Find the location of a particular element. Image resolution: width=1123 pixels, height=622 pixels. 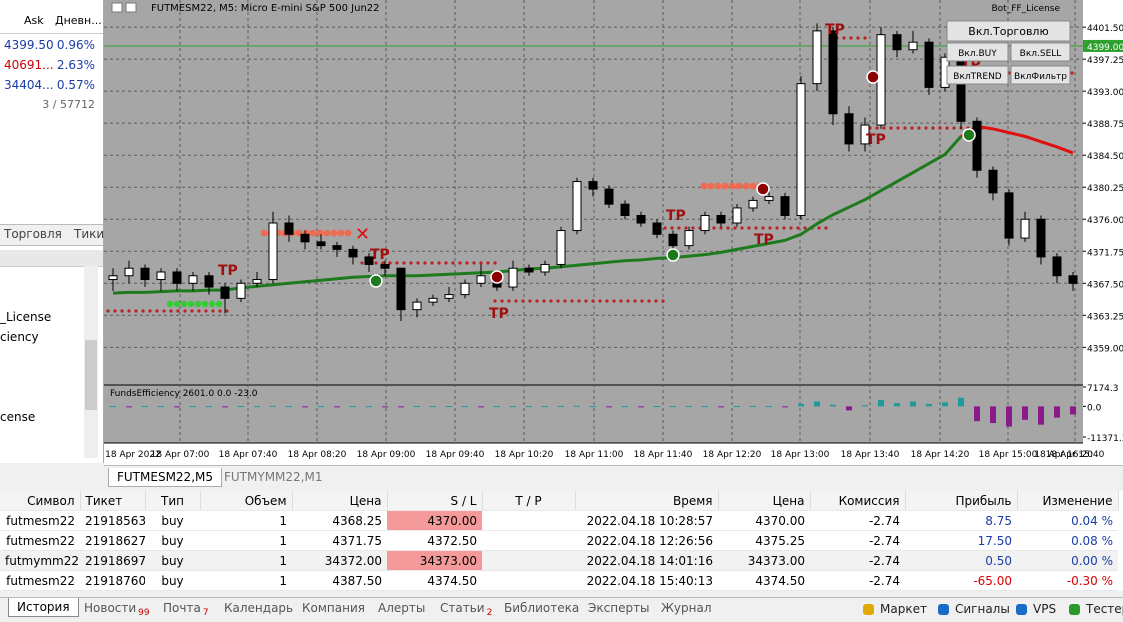

toolbox-tab: Новости 99 is located at coordinates (117, 609).